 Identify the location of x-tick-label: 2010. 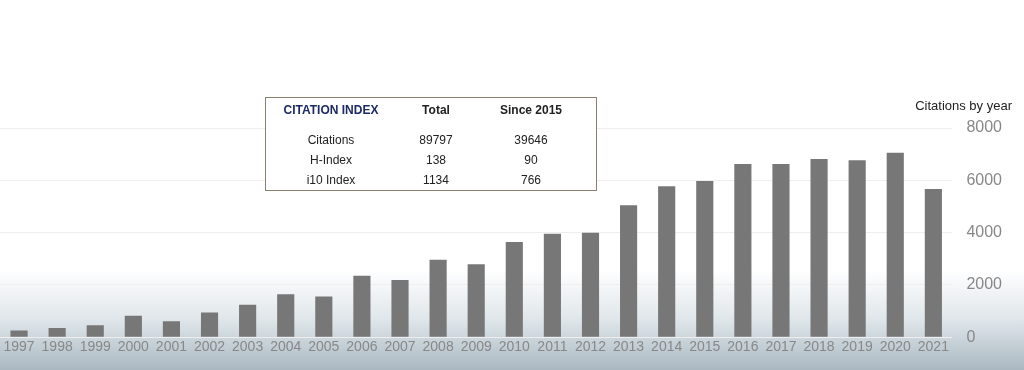
(514, 346).